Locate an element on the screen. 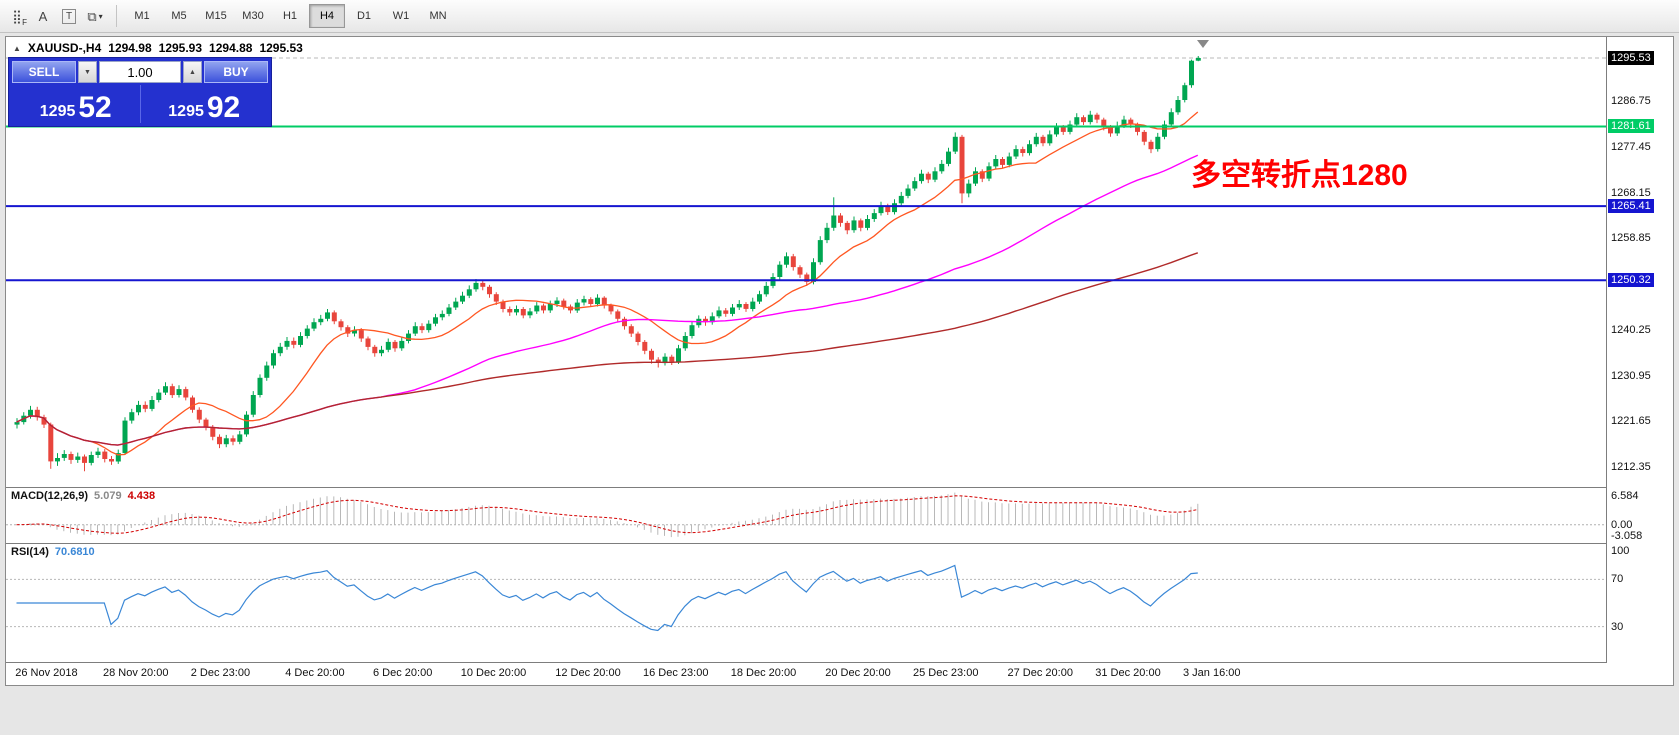 The width and height of the screenshot is (1679, 735). price-scale-label: 1221.65 is located at coordinates (1631, 421).